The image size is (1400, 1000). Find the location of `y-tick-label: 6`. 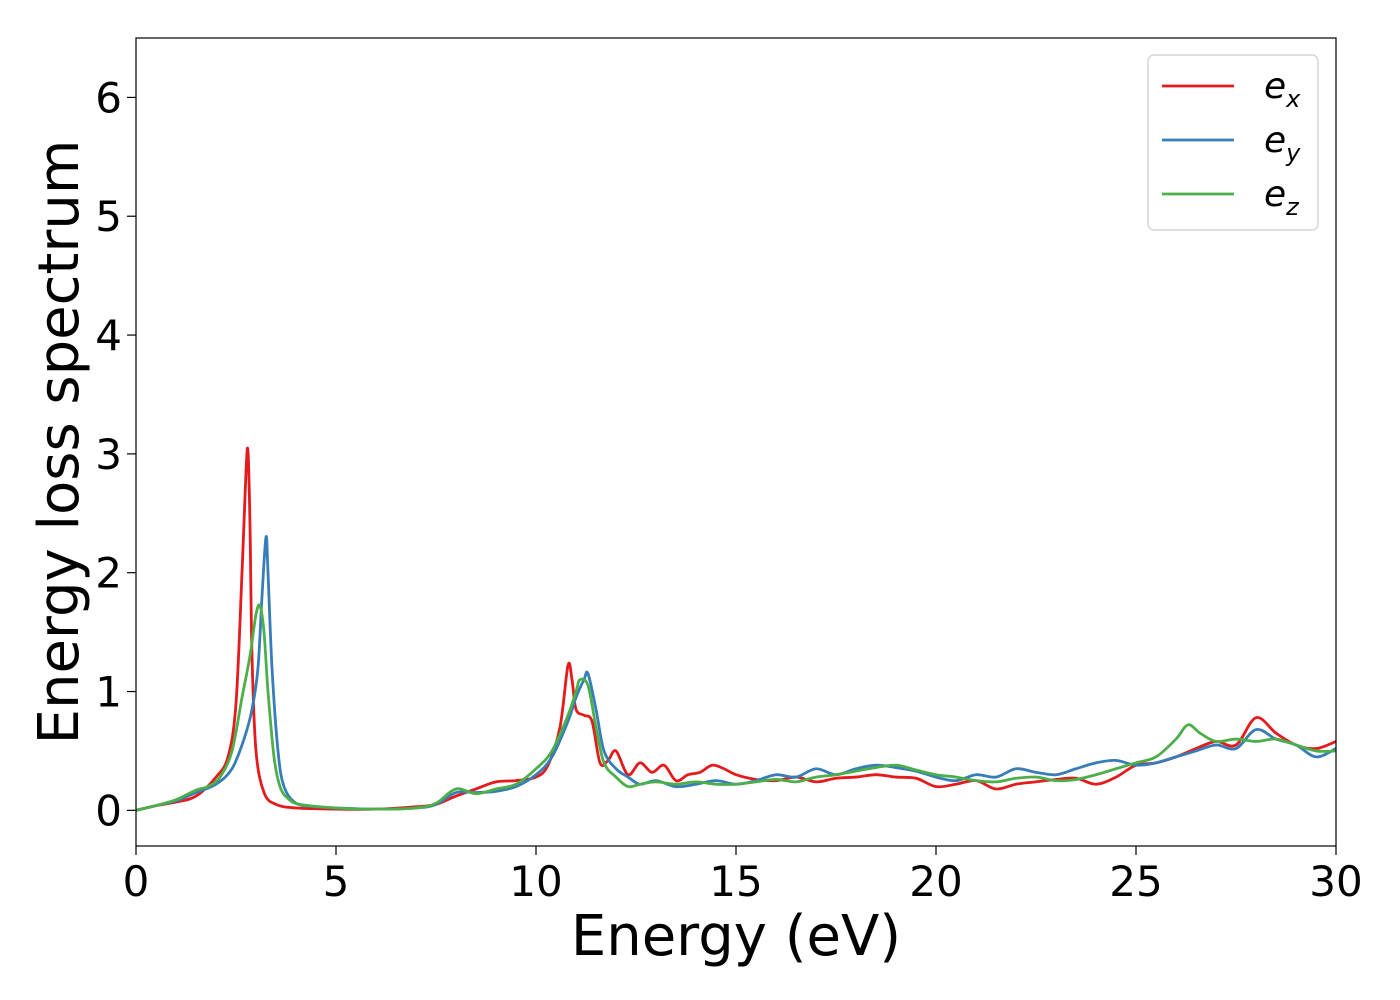

y-tick-label: 6 is located at coordinates (108, 97).